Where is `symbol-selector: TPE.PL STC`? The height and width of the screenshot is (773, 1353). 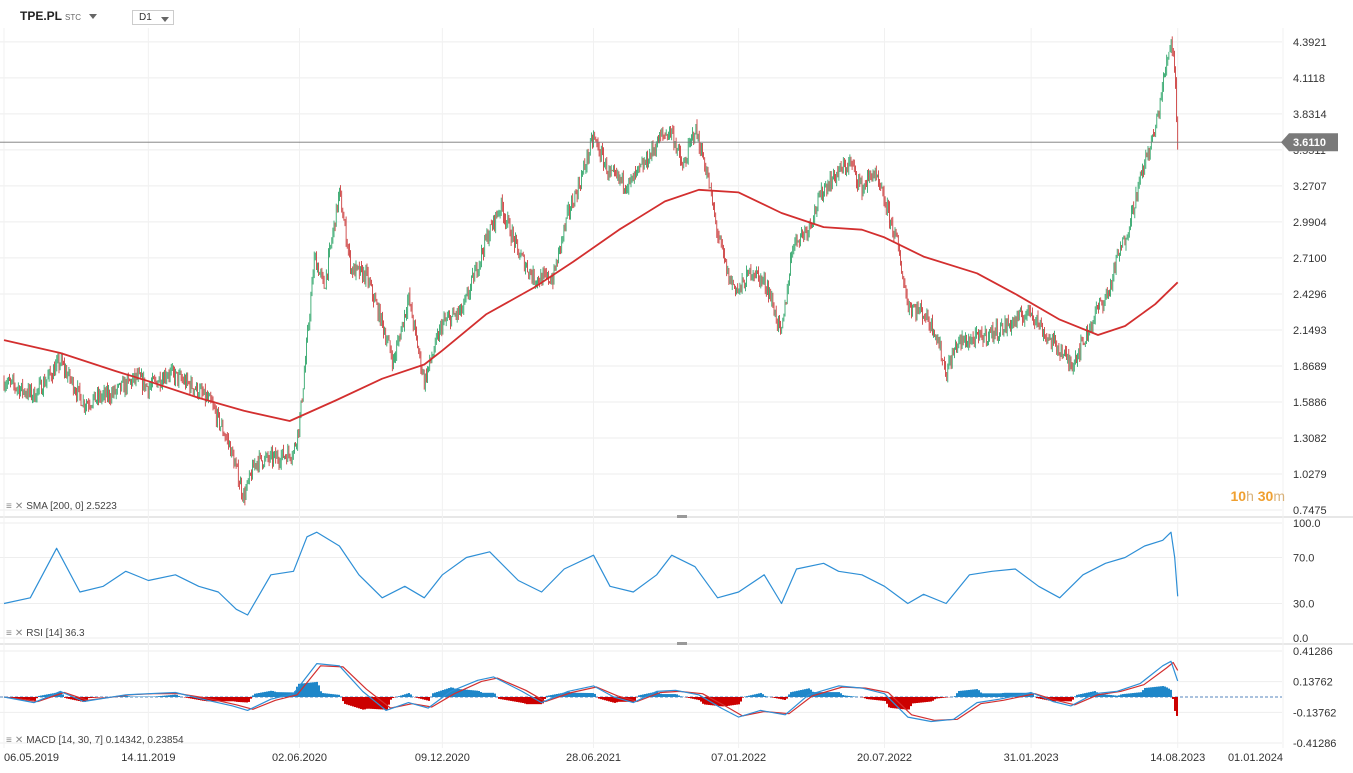 symbol-selector: TPE.PL STC is located at coordinates (59, 16).